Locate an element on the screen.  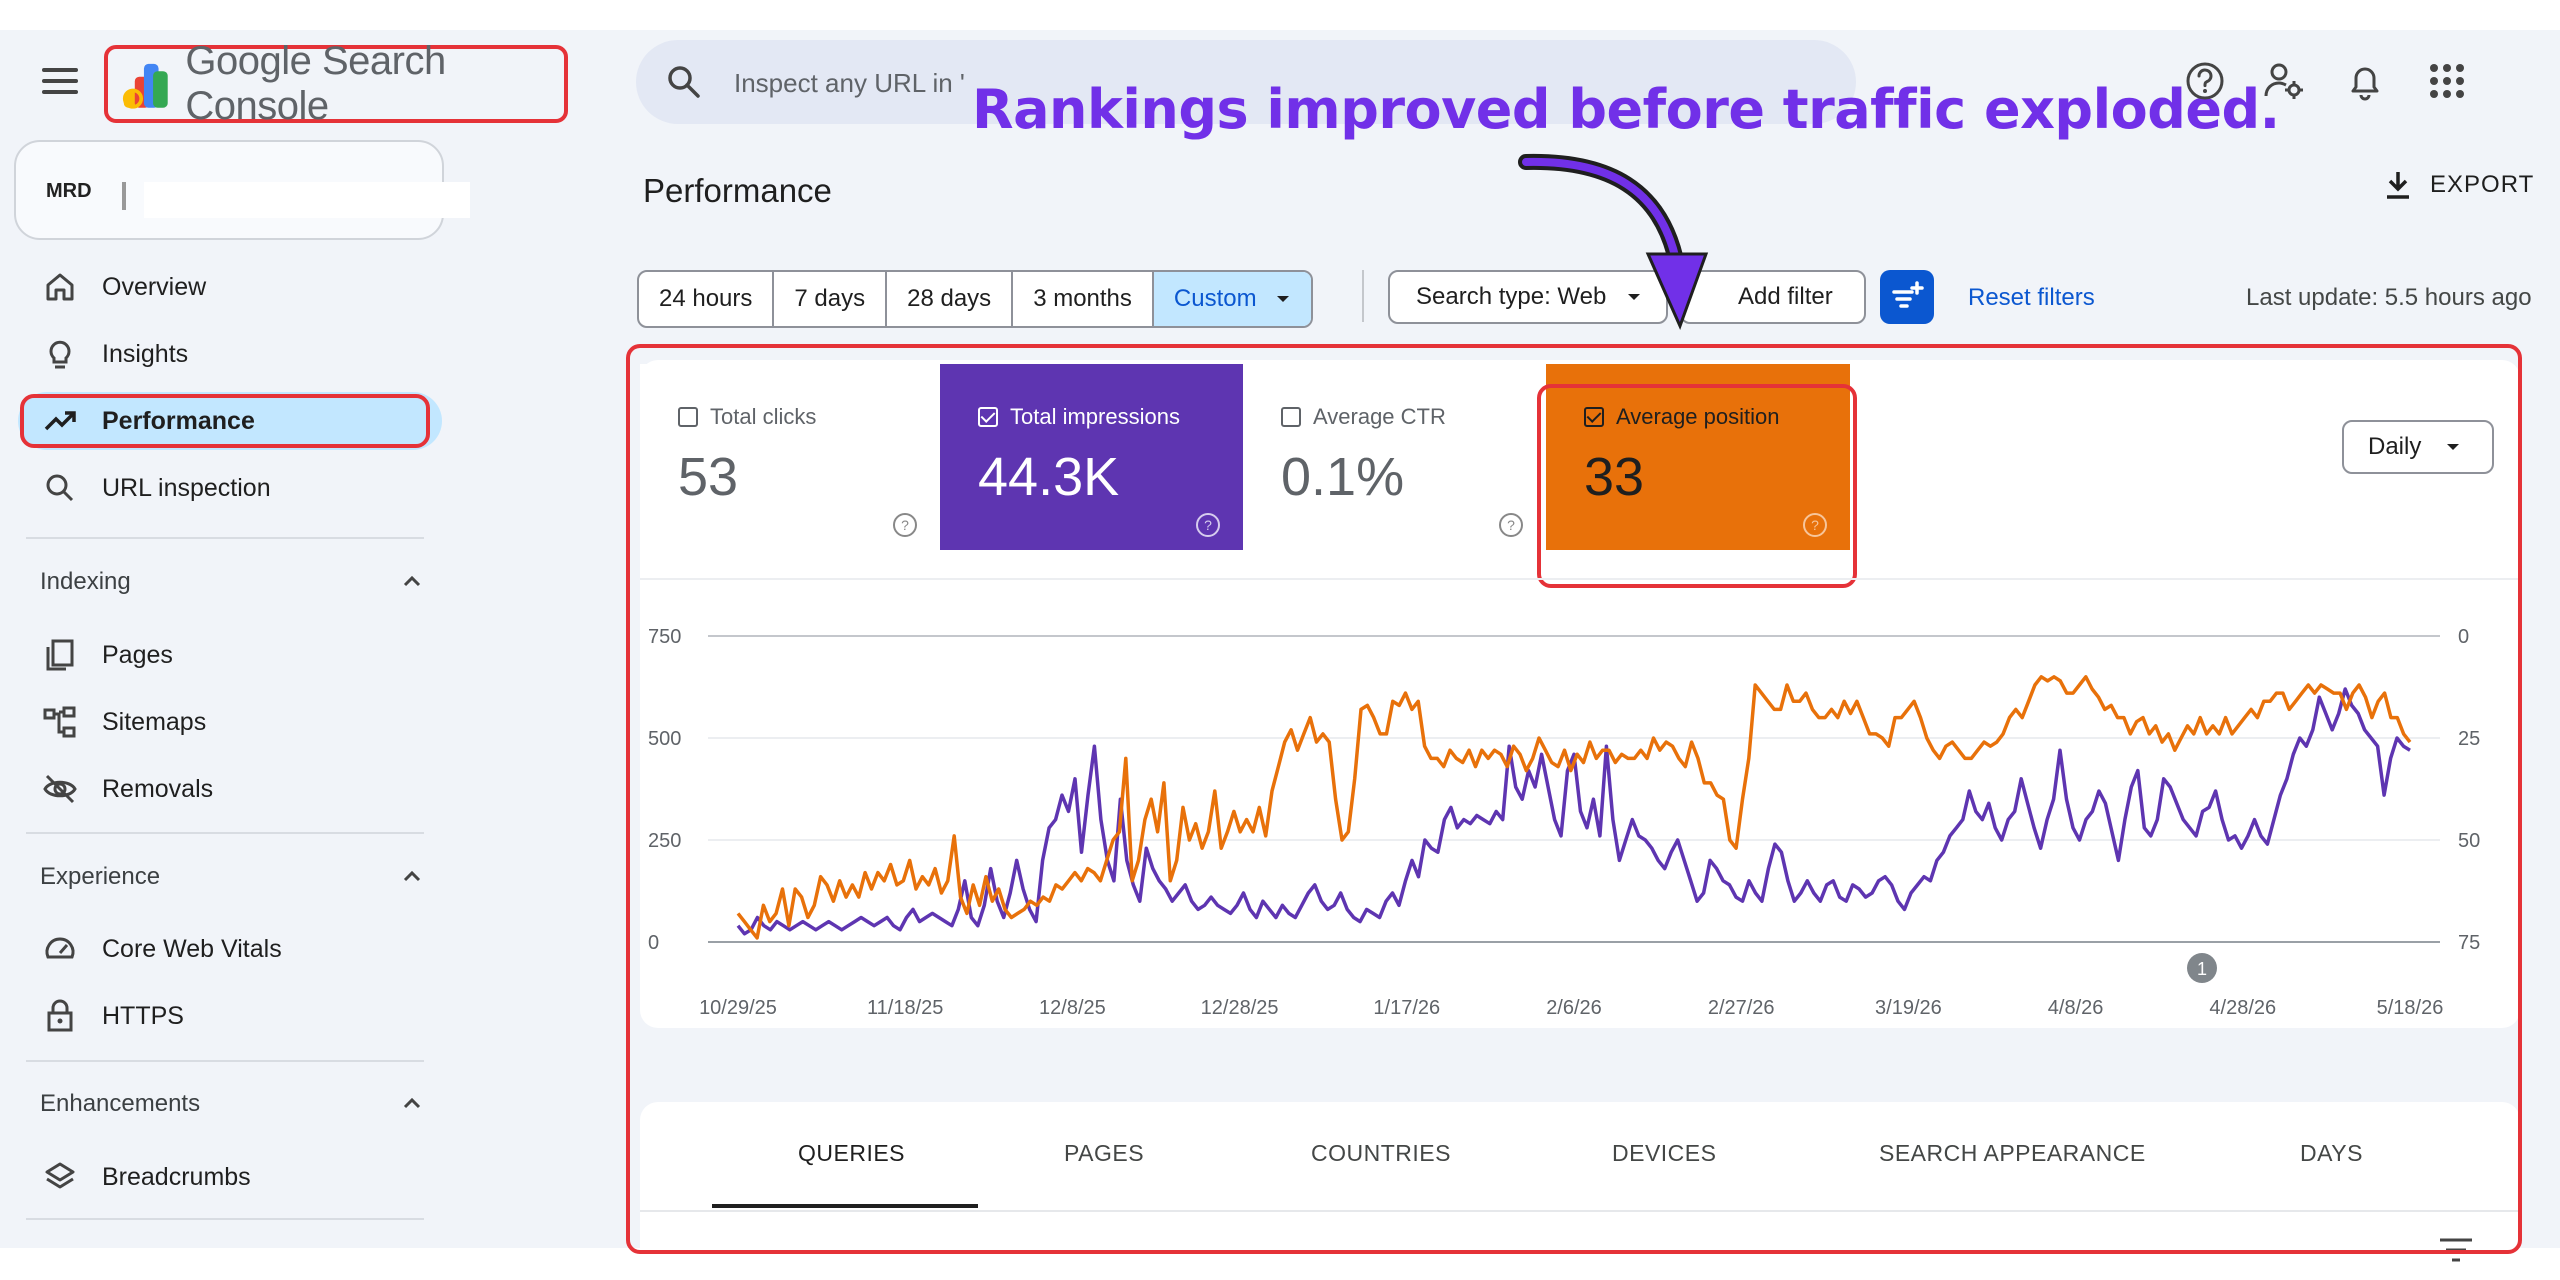
sidebar-item-breadcrumbs: Breadcrumbs is located at coordinates (230, 1177).